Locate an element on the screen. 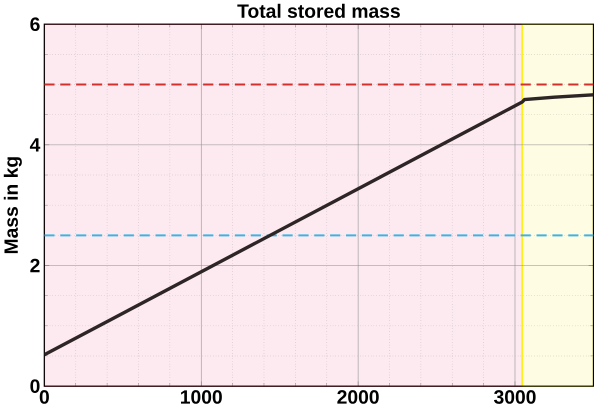  chart-title: Total stored mass is located at coordinates (318, 11).